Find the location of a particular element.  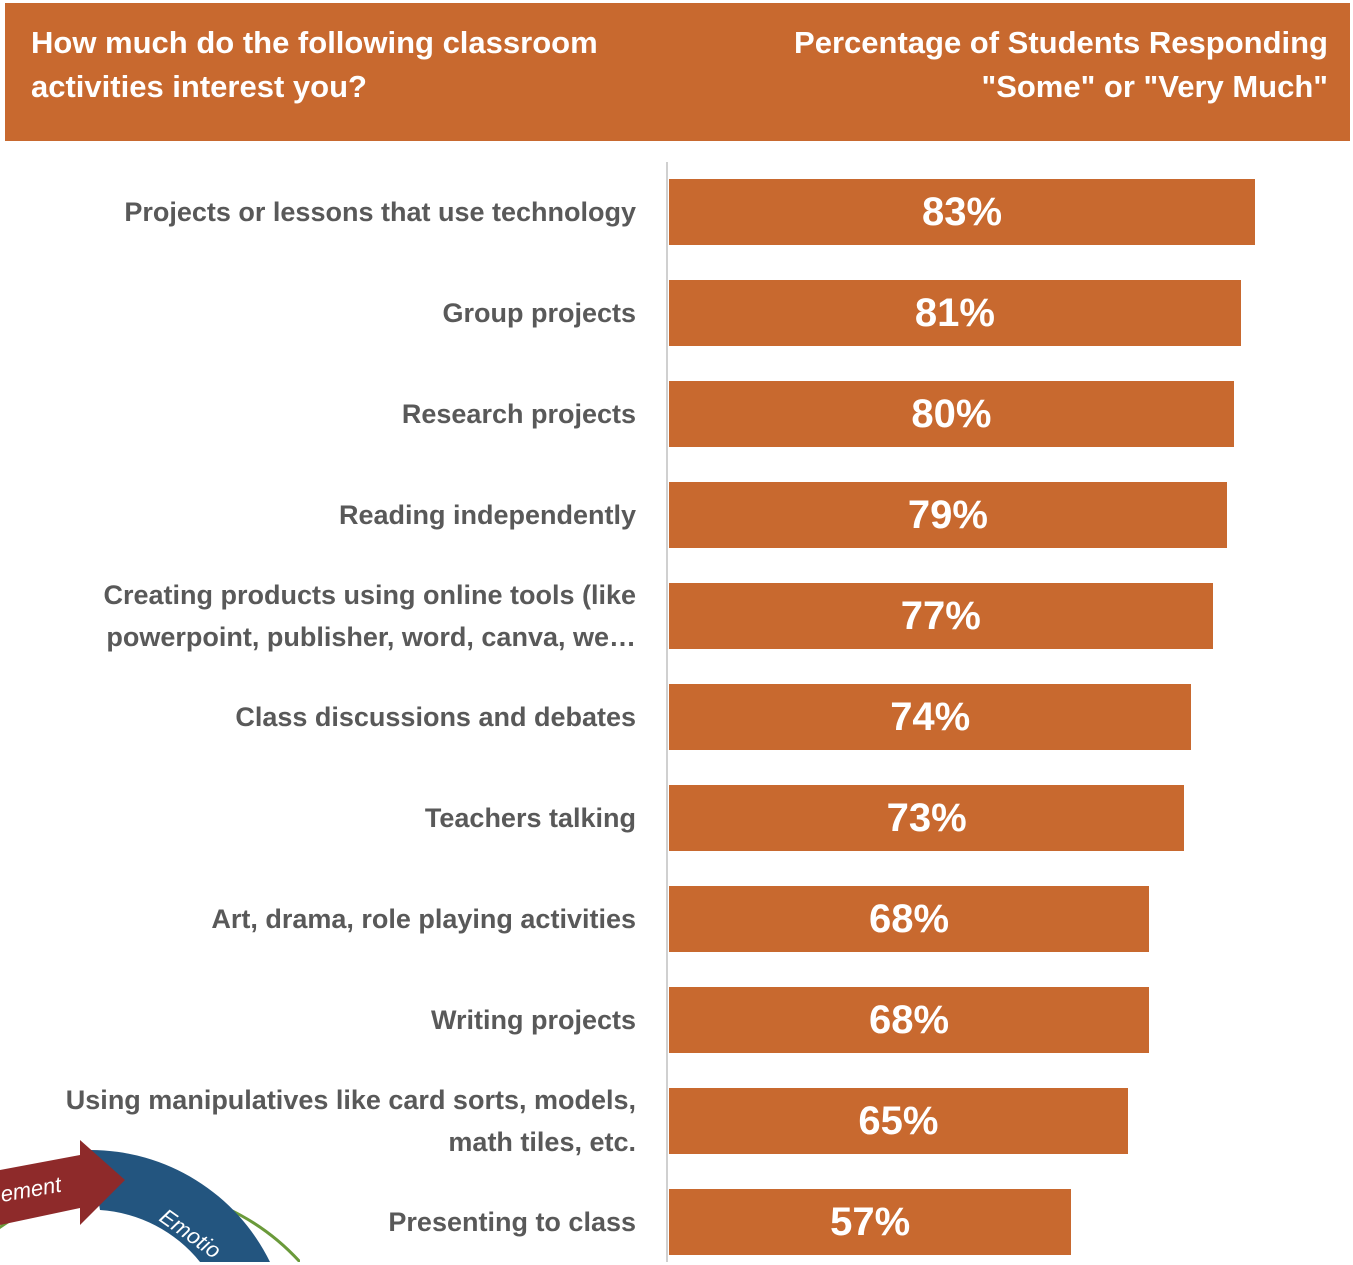

value-label: 65% is located at coordinates (898, 1121).